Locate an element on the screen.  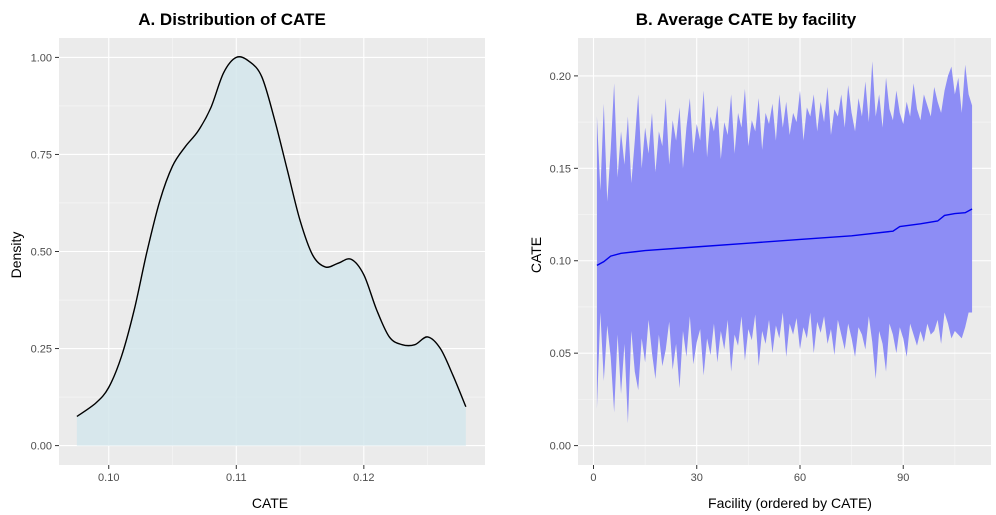
panel-b-x-tick-label: 90 is located at coordinates (903, 478).